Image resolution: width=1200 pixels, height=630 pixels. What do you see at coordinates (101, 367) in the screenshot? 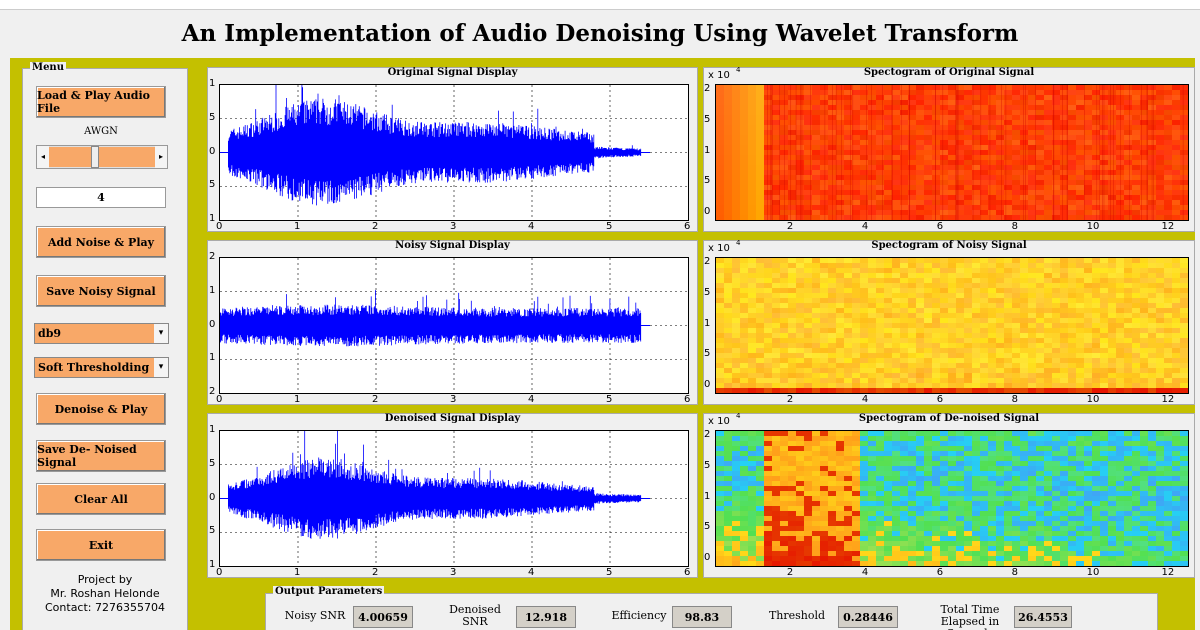
I see `popup-menu: Soft Thresholding ▾` at bounding box center [101, 367].